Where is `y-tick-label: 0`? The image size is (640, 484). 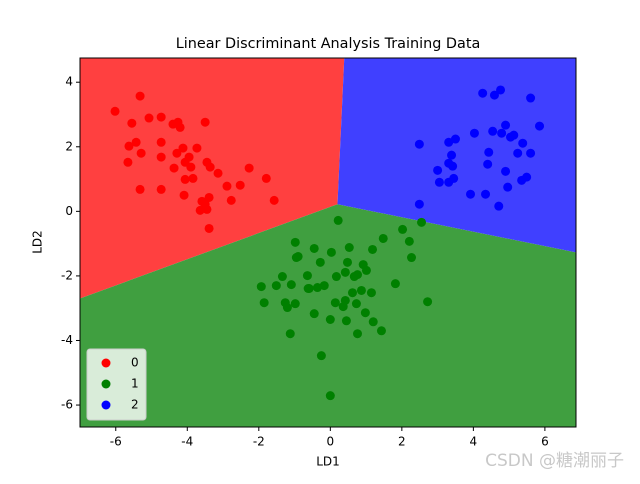
y-tick-label: 0 is located at coordinates (69, 211).